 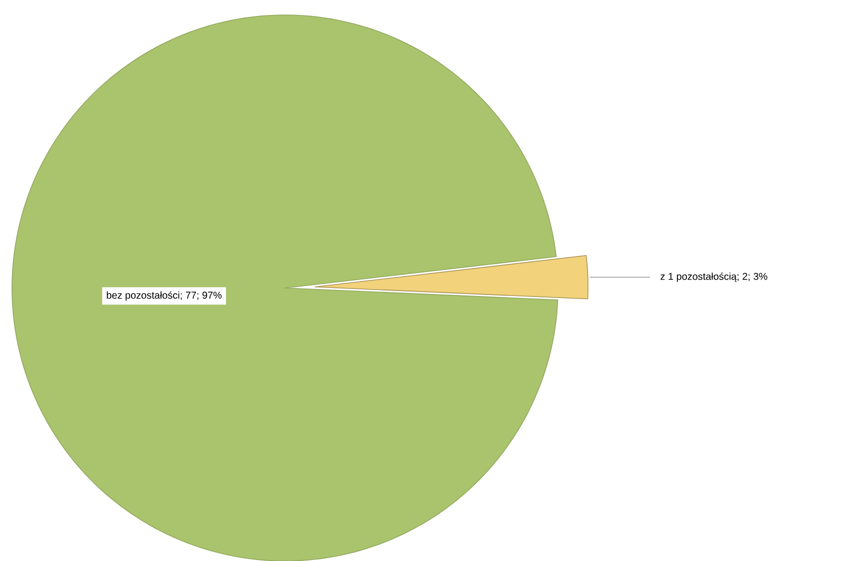 What do you see at coordinates (753, 277) in the screenshot?
I see `data-label: ; 2; 3%` at bounding box center [753, 277].